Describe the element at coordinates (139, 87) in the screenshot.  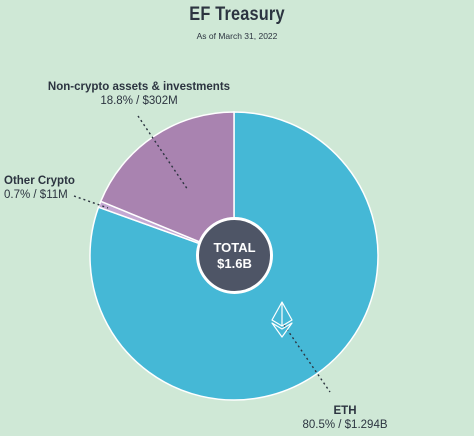
I see `slice-name: Non-crypto assets & investments` at that location.